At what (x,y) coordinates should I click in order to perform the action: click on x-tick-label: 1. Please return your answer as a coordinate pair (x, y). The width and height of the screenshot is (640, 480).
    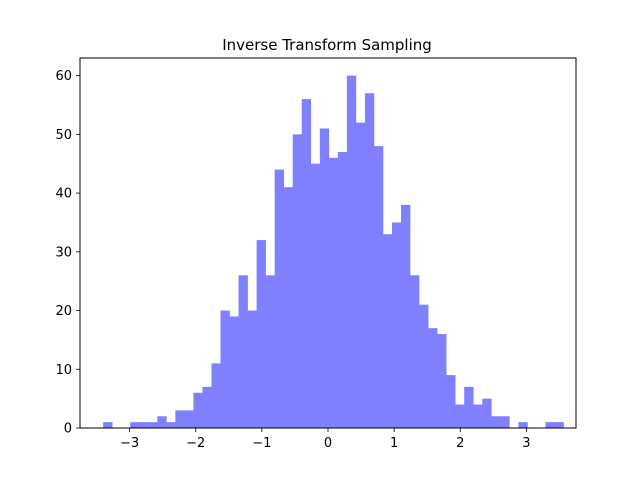
    Looking at the image, I should click on (394, 443).